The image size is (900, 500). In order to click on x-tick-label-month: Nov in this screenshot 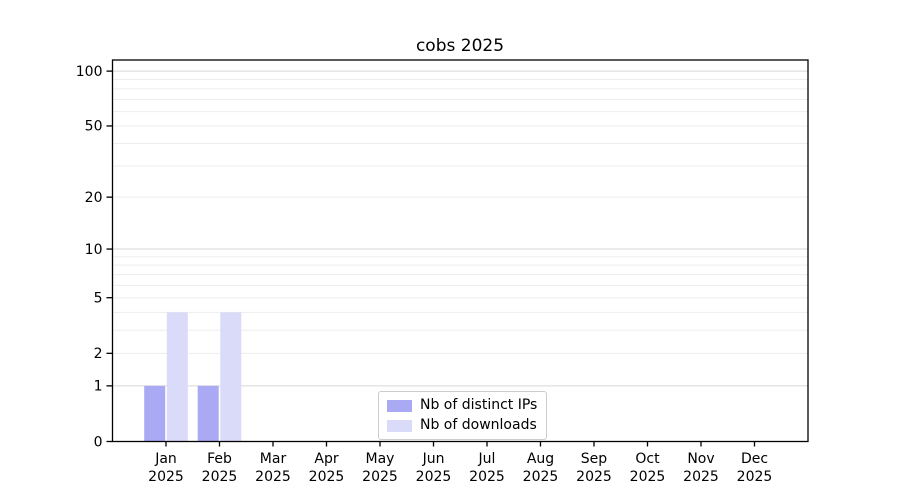, I will do `click(700, 459)`.